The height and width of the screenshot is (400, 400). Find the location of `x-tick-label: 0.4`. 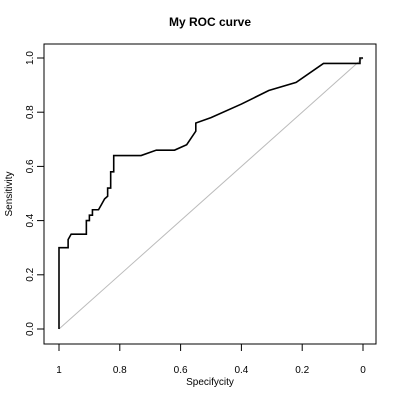

x-tick-label: 0.4 is located at coordinates (241, 370).